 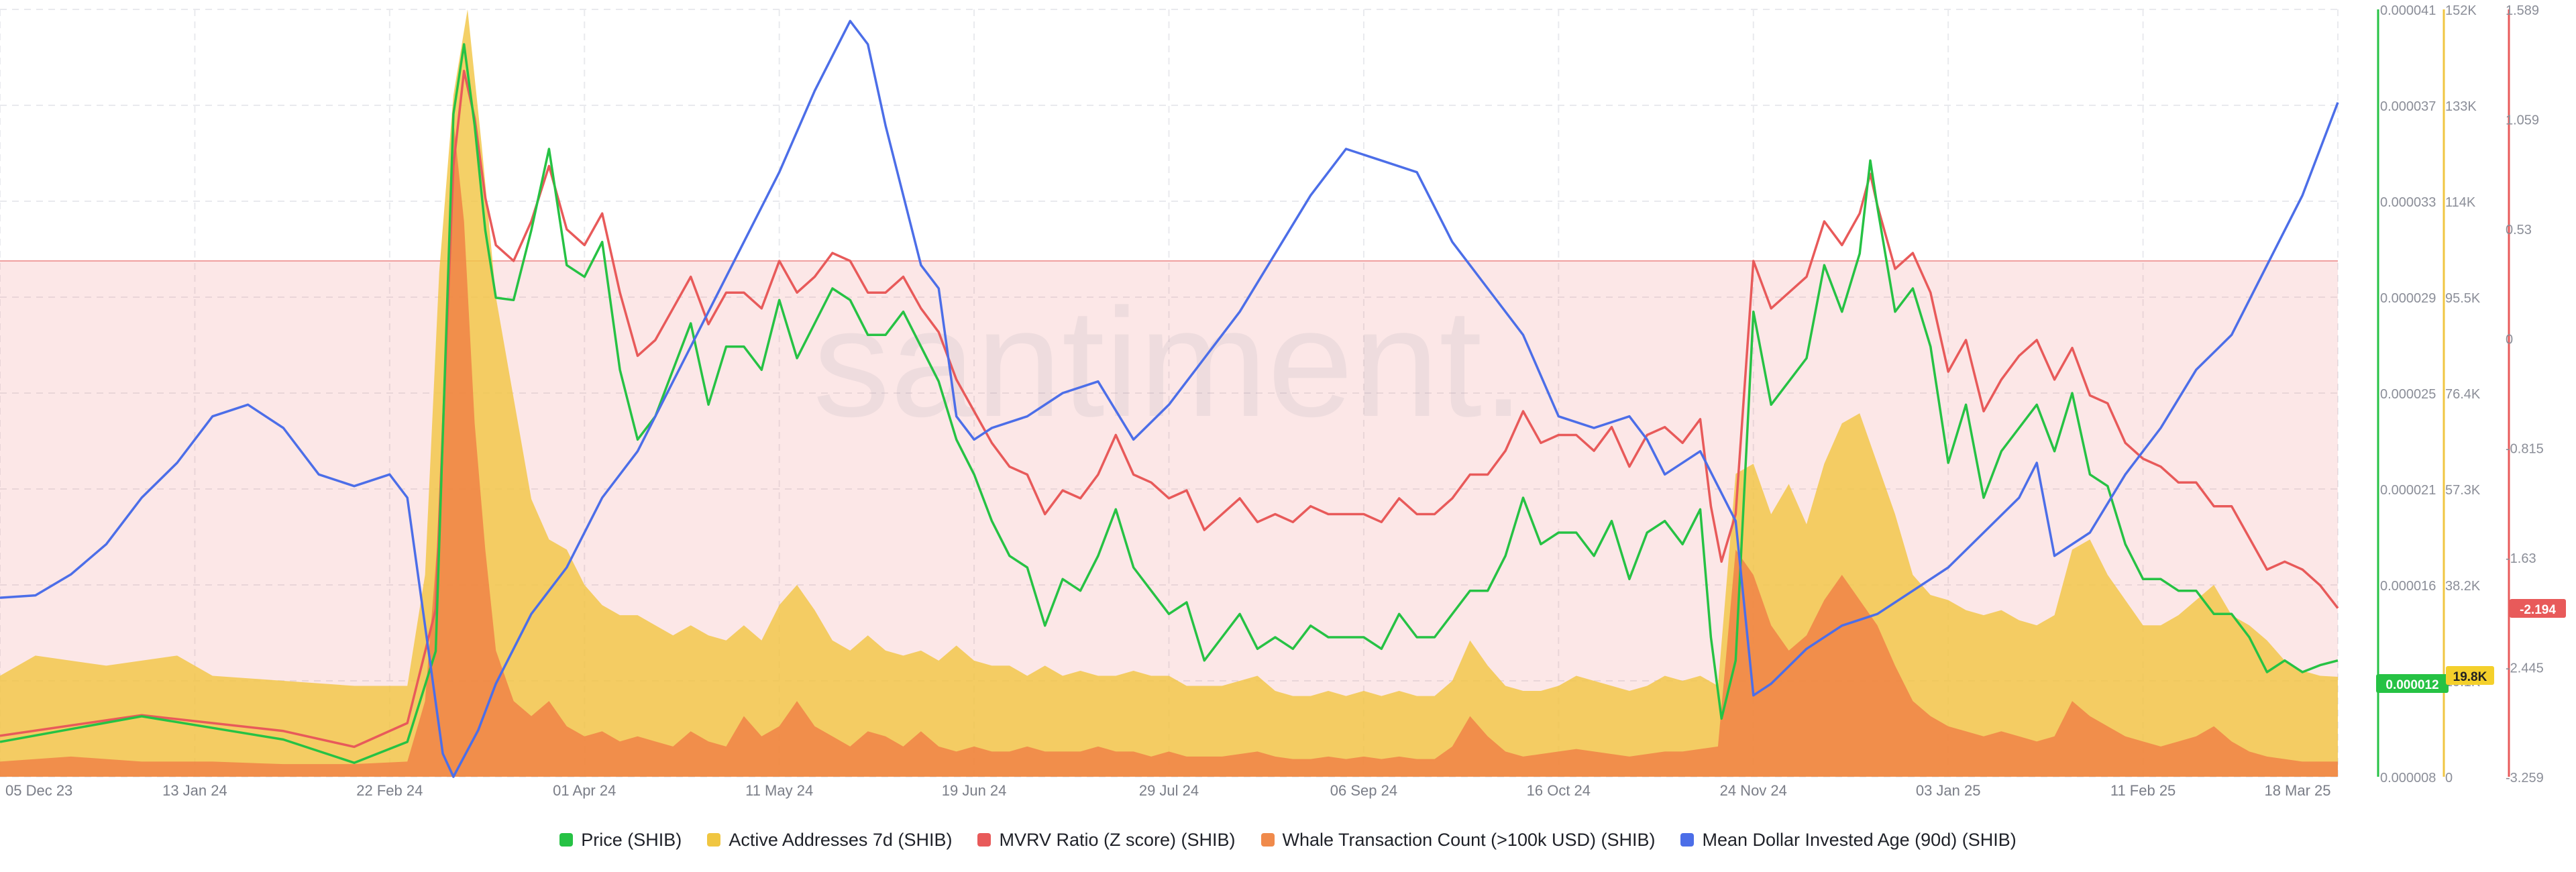 What do you see at coordinates (2463, 298) in the screenshot?
I see `axis-tick-label-active_addresses: 95.5K` at bounding box center [2463, 298].